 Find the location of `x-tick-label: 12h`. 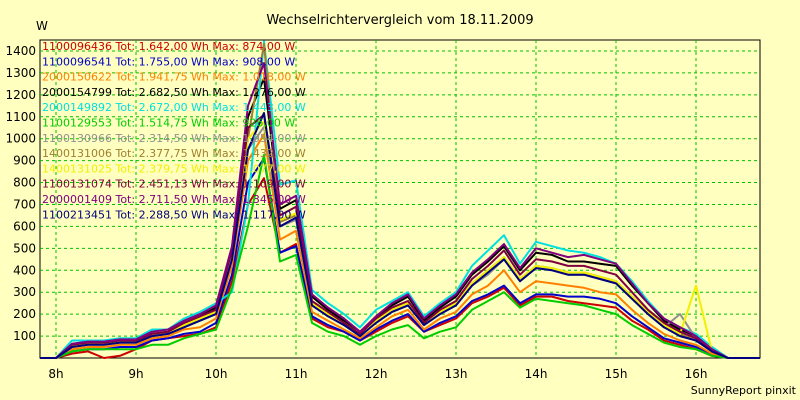

x-tick-label: 12h is located at coordinates (376, 374).